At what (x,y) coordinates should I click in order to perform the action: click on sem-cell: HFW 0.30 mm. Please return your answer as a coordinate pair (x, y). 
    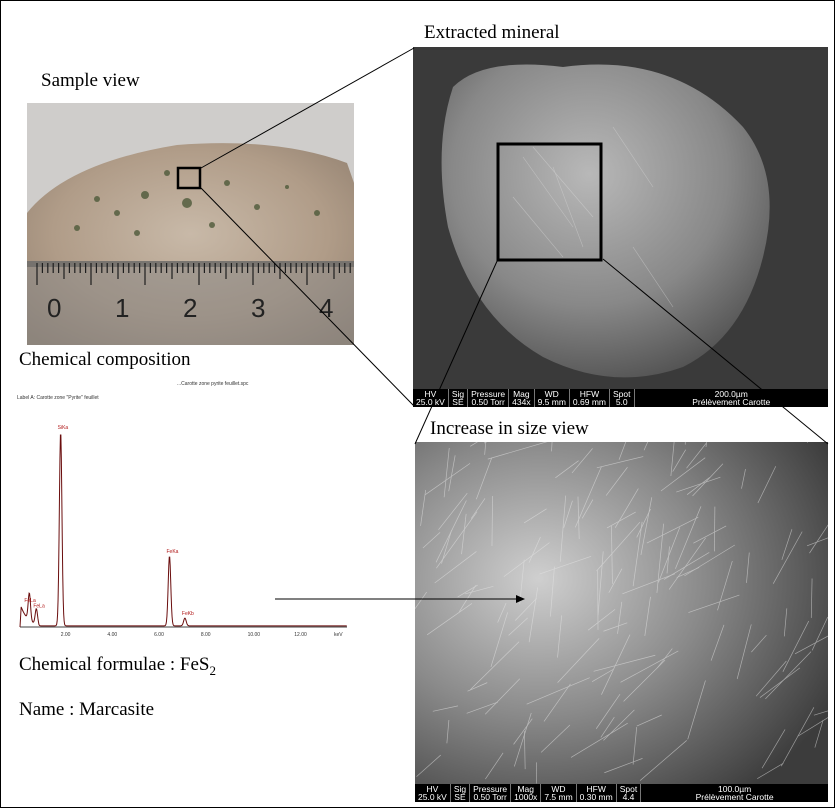
    Looking at the image, I should click on (597, 793).